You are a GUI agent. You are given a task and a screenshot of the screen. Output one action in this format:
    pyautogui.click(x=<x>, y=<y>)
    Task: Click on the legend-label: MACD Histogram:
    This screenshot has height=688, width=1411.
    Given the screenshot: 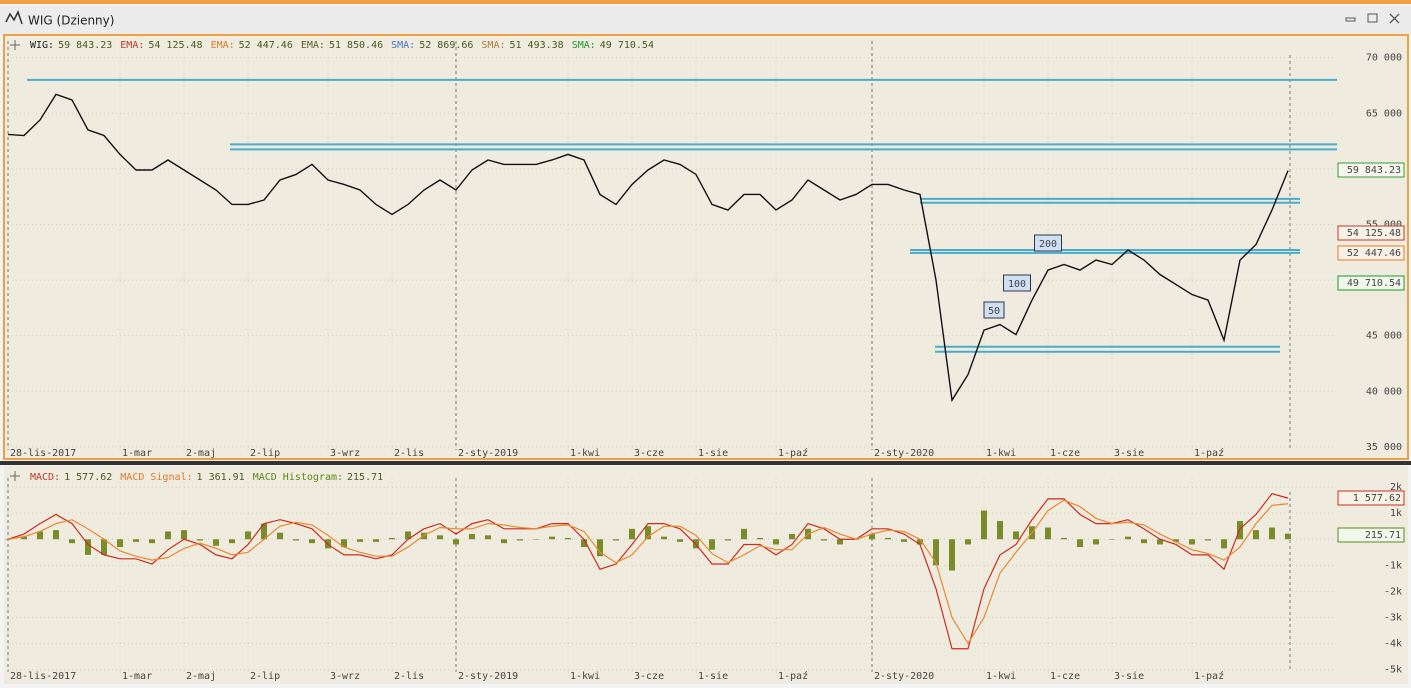 What is the action you would take?
    pyautogui.click(x=298, y=477)
    